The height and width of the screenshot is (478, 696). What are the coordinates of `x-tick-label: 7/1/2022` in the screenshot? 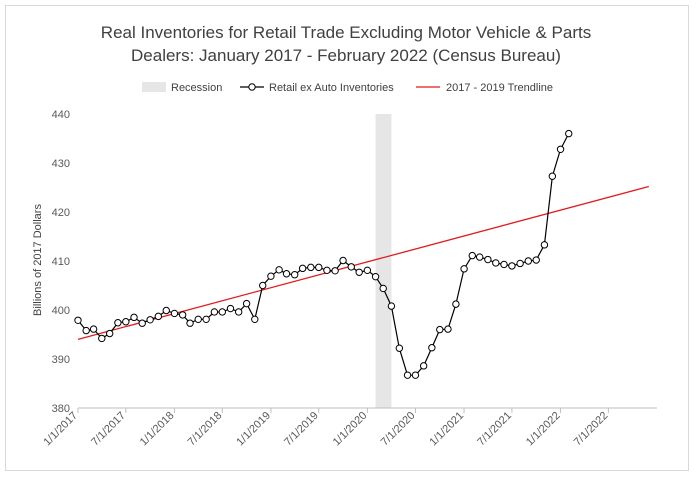 It's located at (591, 429).